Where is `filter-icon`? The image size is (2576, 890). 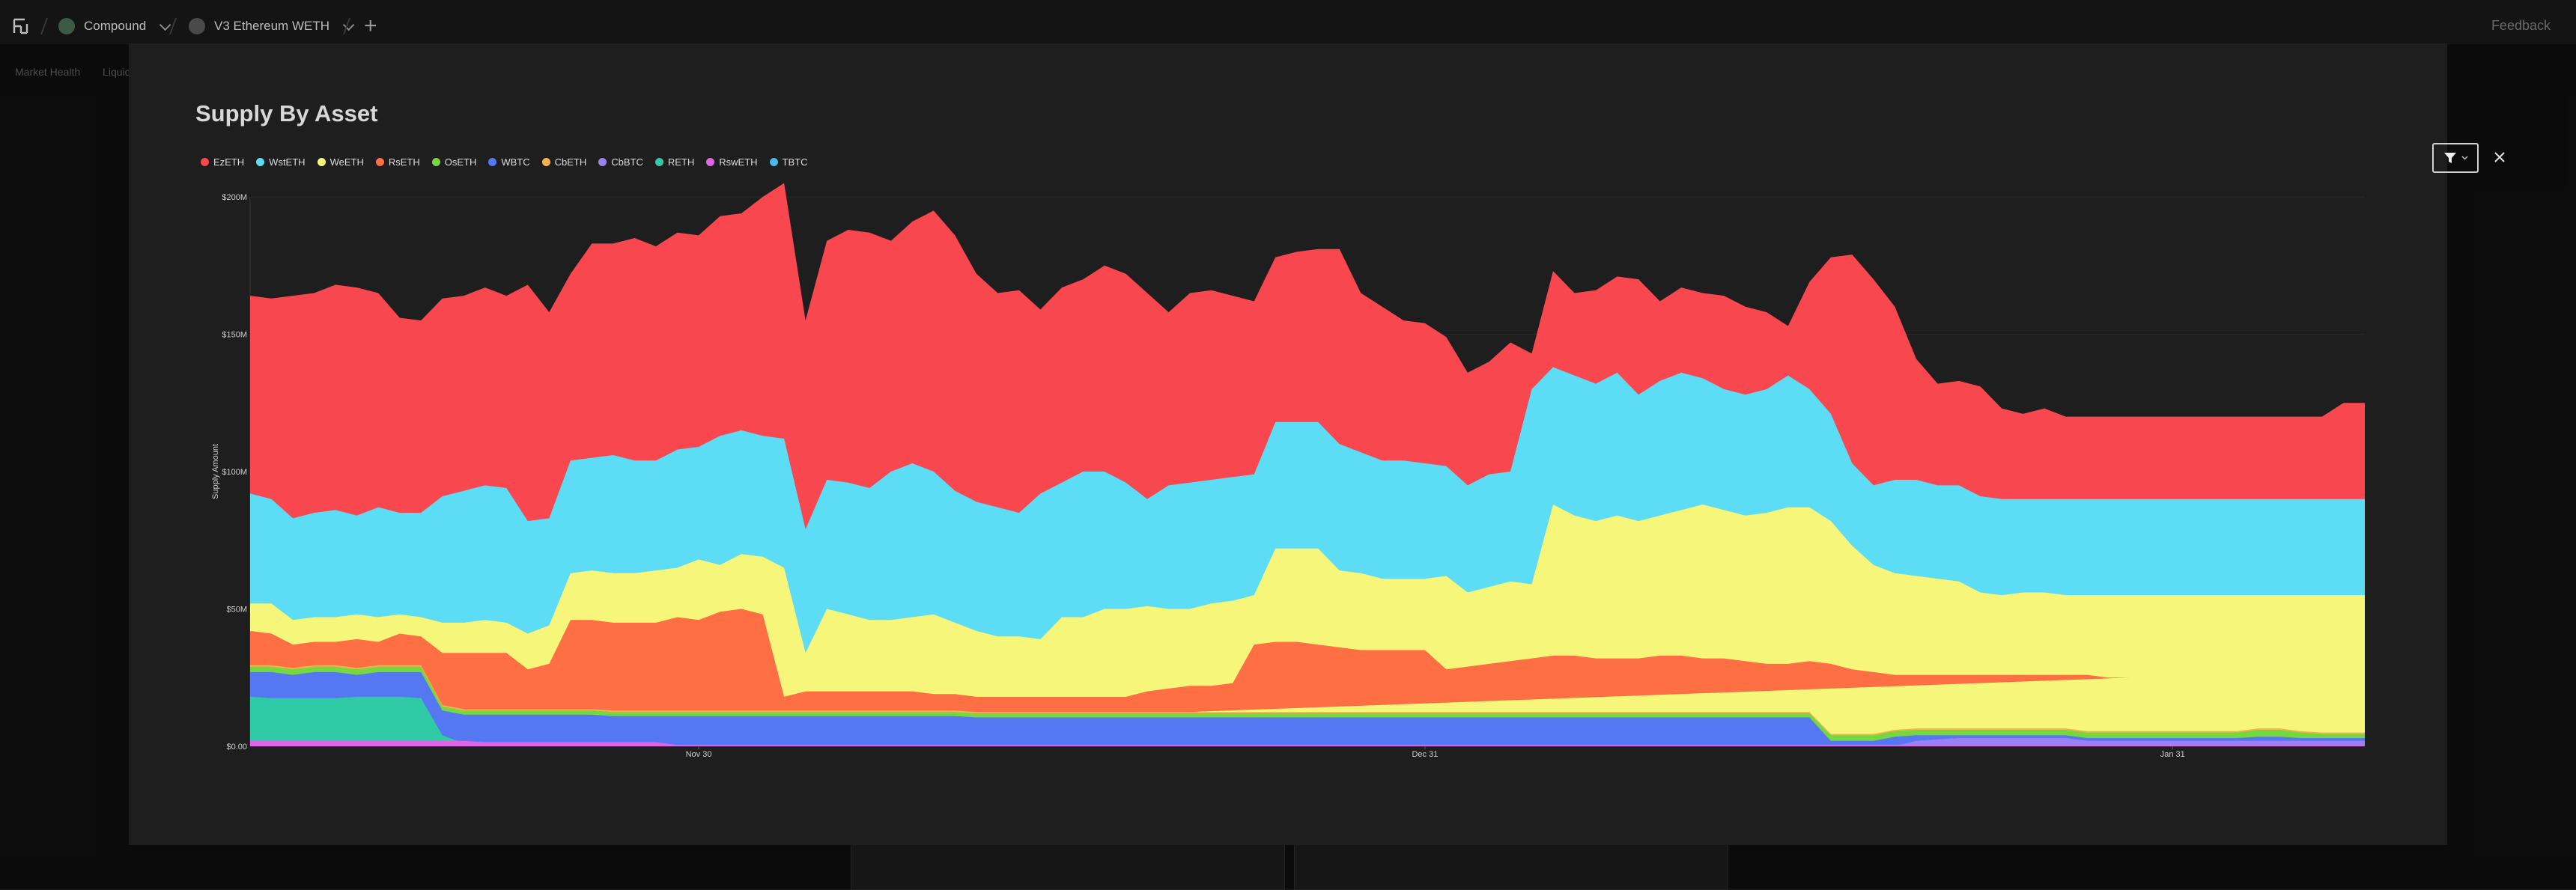 filter-icon is located at coordinates (2449, 158).